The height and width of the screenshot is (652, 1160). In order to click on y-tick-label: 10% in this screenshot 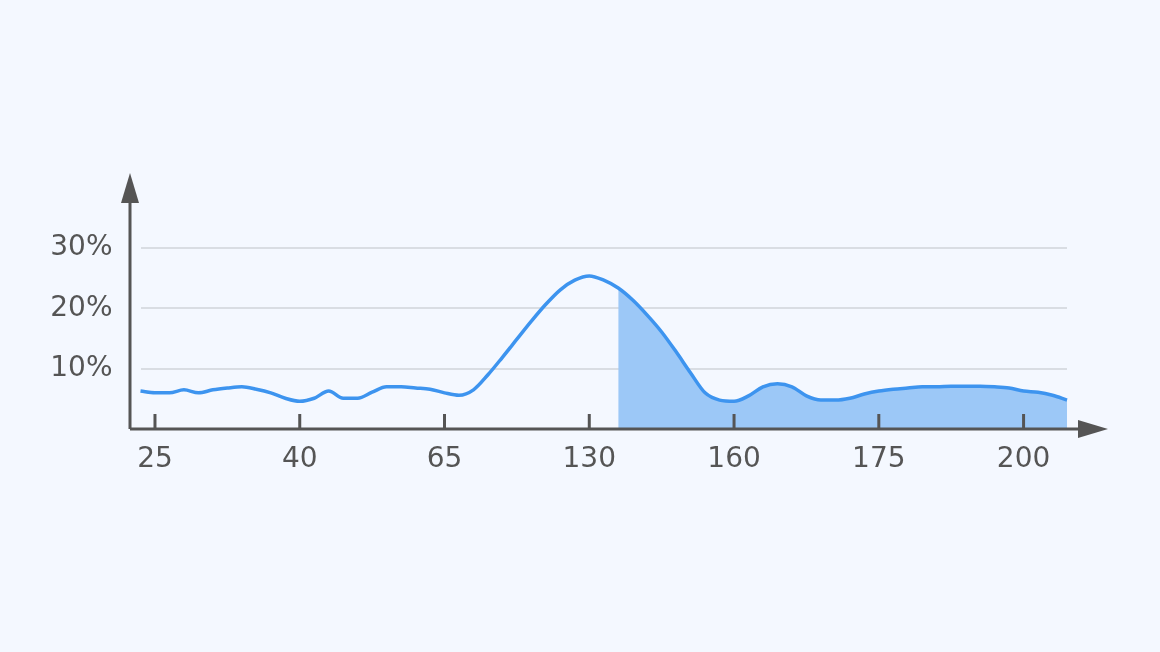, I will do `click(81, 367)`.